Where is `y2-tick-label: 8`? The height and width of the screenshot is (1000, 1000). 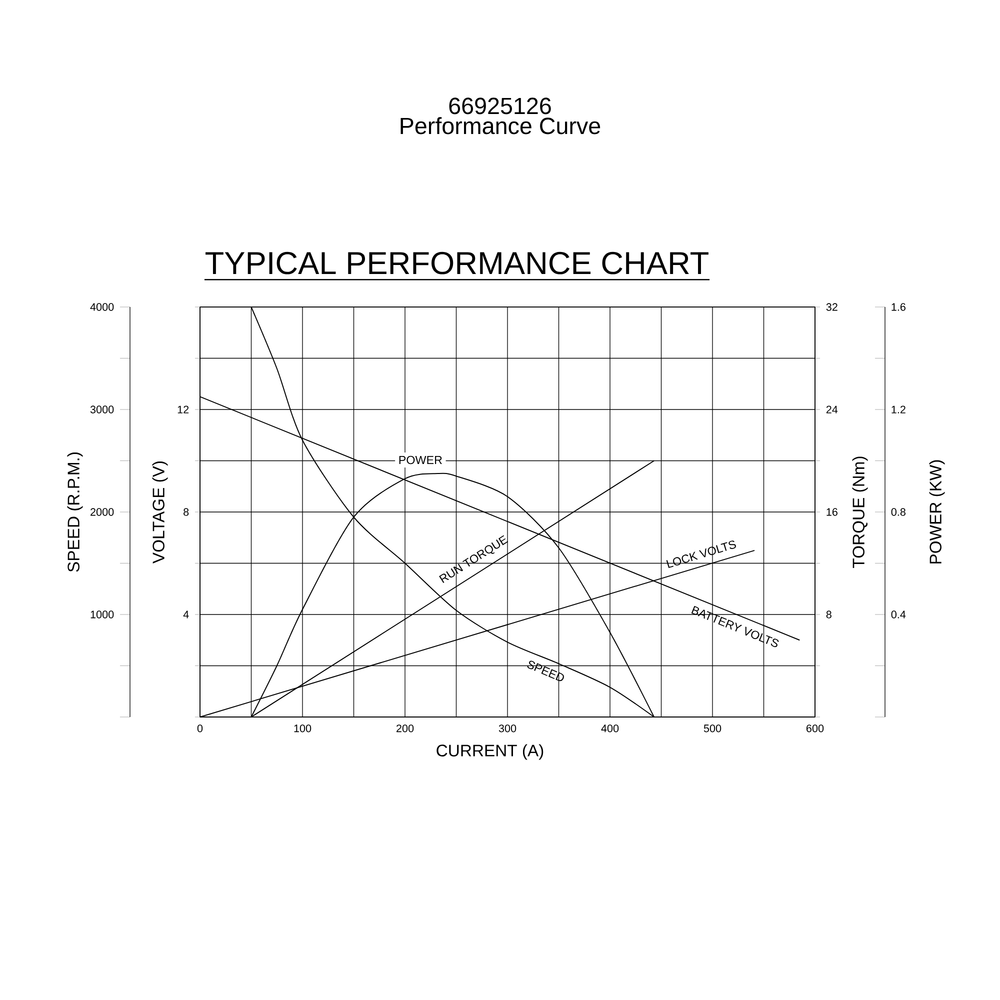 y2-tick-label: 8 is located at coordinates (186, 512).